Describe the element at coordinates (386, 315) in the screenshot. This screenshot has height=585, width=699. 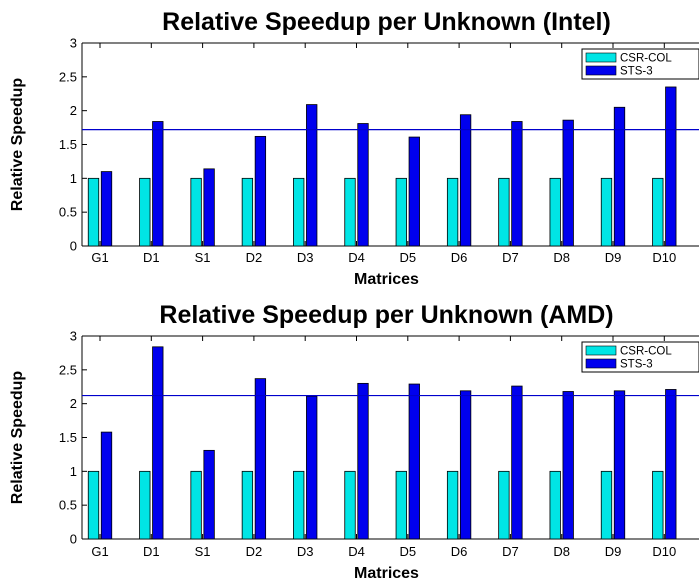
I see `chart-title: Relative Speedup per Unknown (AMD)` at that location.